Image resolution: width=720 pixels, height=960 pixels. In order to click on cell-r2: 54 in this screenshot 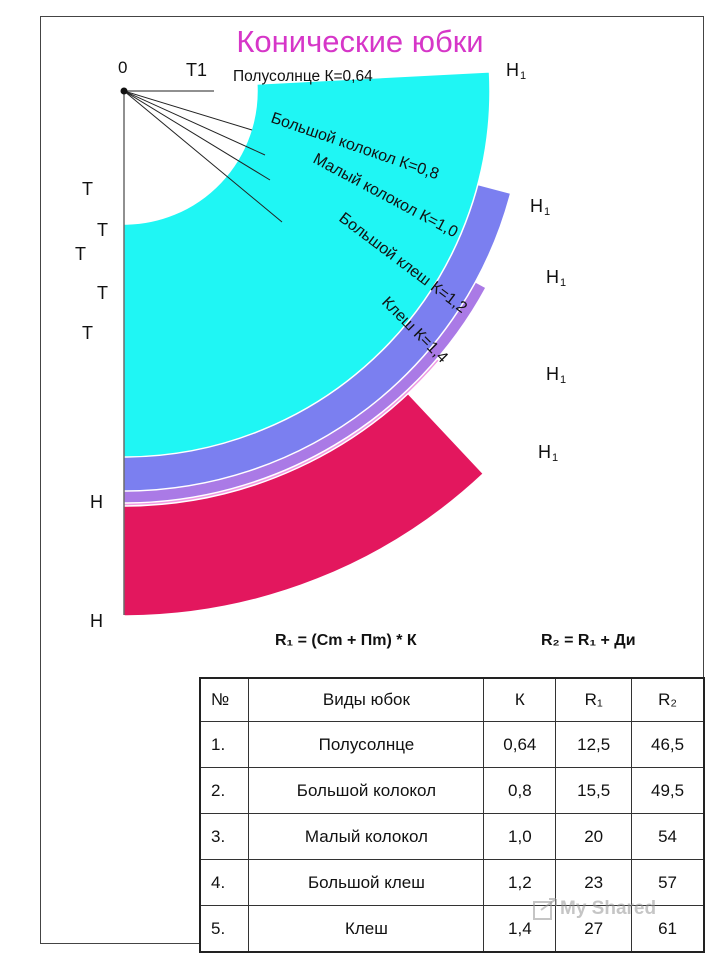, I will do `click(668, 836)`.